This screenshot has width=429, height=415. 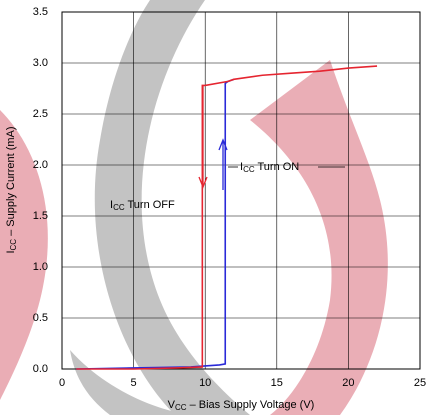 I want to click on y-tick-label: 0.5, so click(x=40, y=318).